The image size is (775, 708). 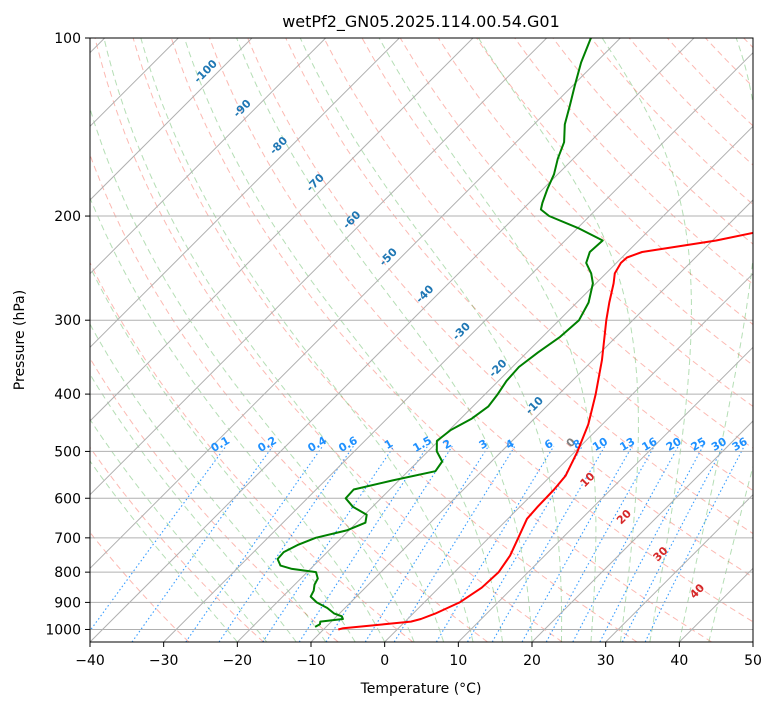 I want to click on chart-title: wetPf2_GN05.2025.114.00.54.G01, so click(x=421, y=22).